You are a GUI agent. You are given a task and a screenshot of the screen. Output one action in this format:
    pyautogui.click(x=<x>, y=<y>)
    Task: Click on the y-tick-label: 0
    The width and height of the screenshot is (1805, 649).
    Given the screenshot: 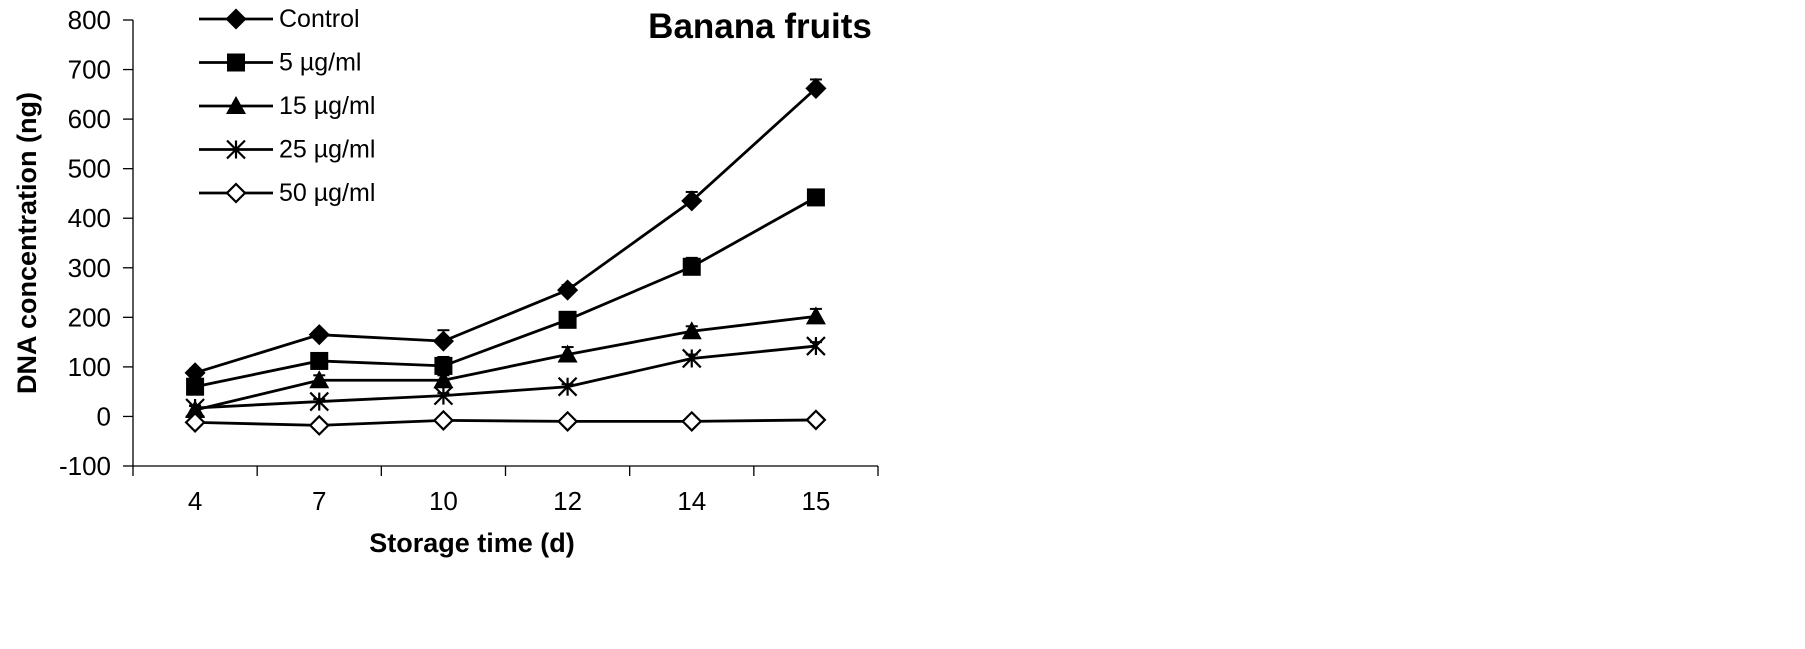 What is the action you would take?
    pyautogui.click(x=104, y=416)
    